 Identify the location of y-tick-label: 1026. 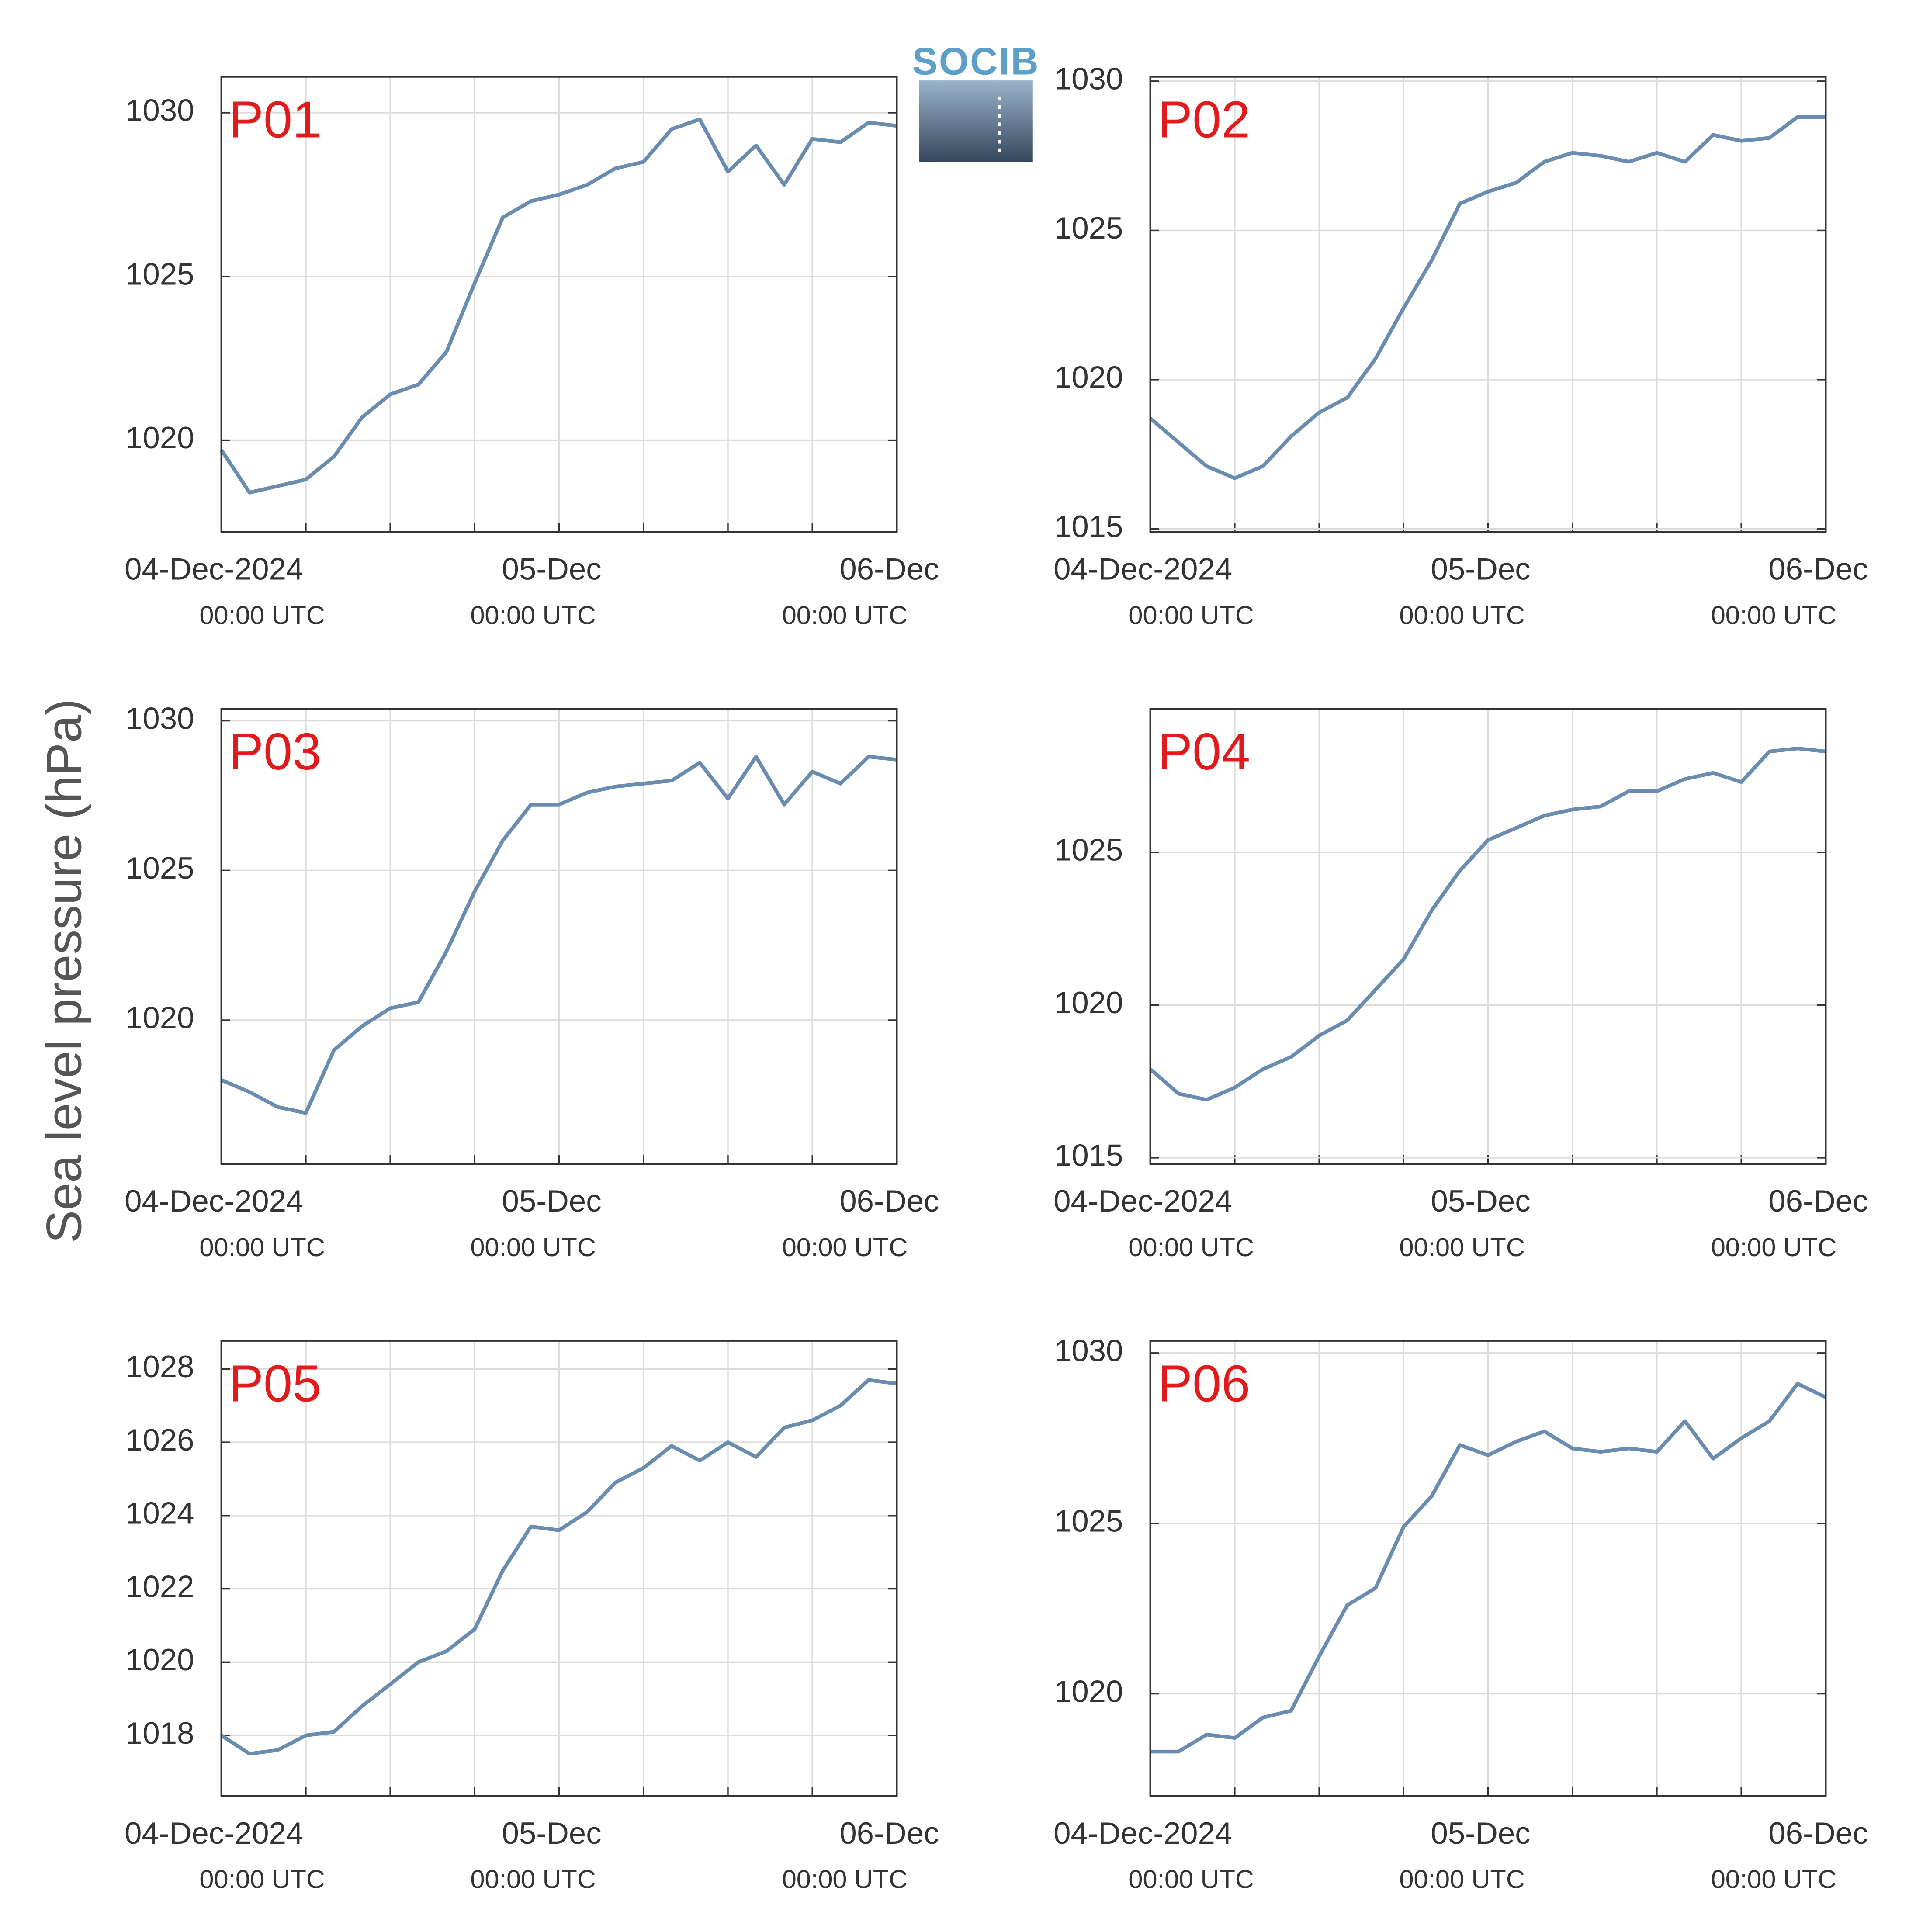
(159, 1440).